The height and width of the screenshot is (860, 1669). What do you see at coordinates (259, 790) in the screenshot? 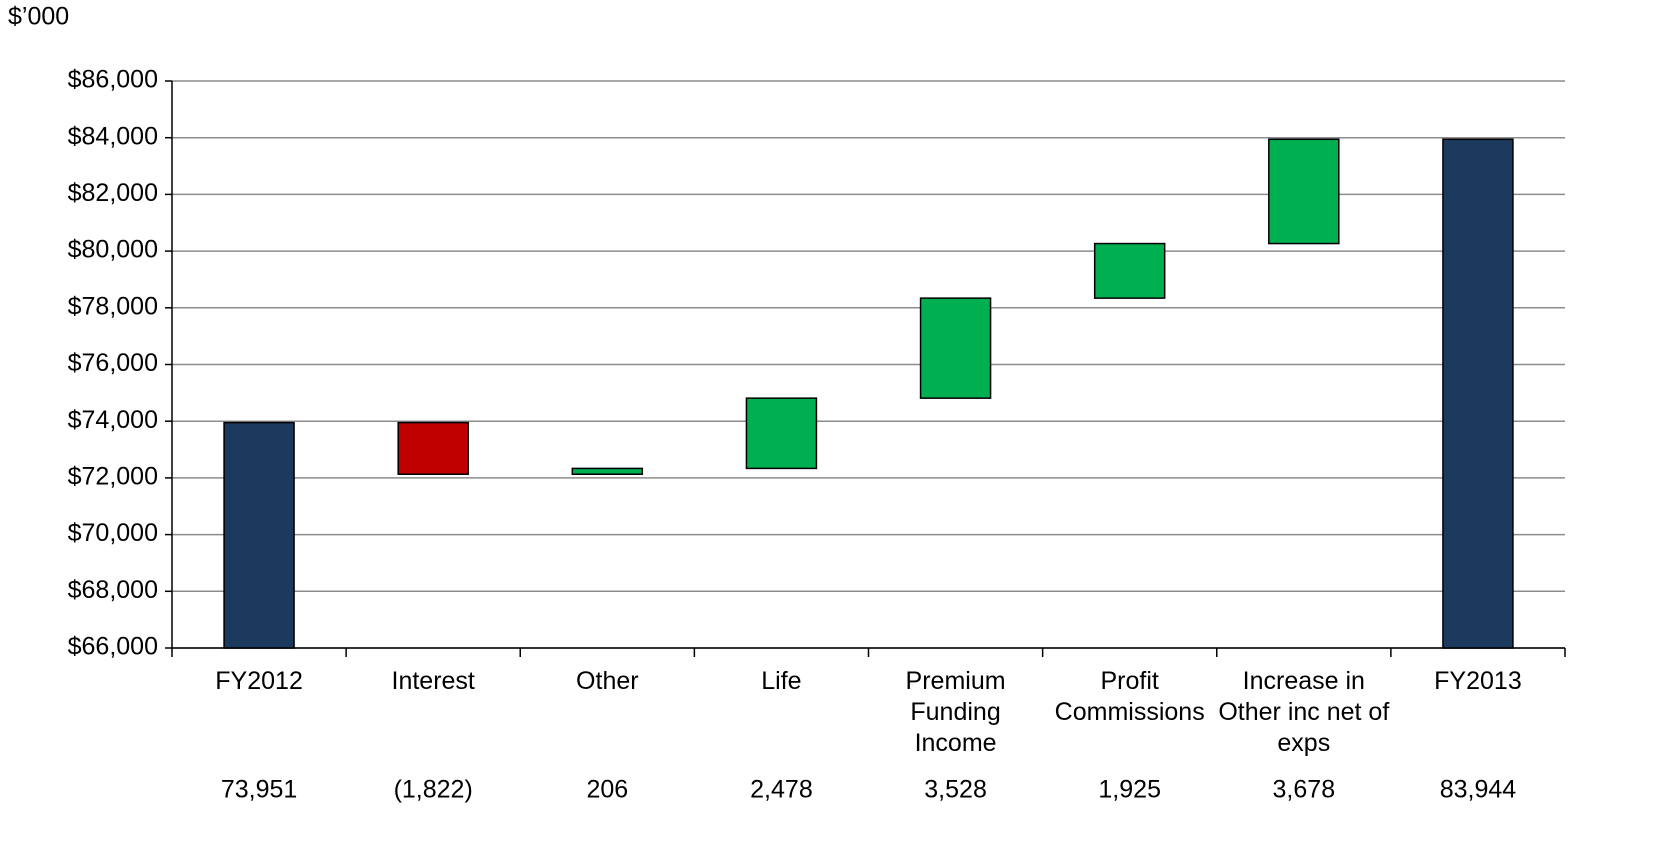
I see `value-label: 73,951` at bounding box center [259, 790].